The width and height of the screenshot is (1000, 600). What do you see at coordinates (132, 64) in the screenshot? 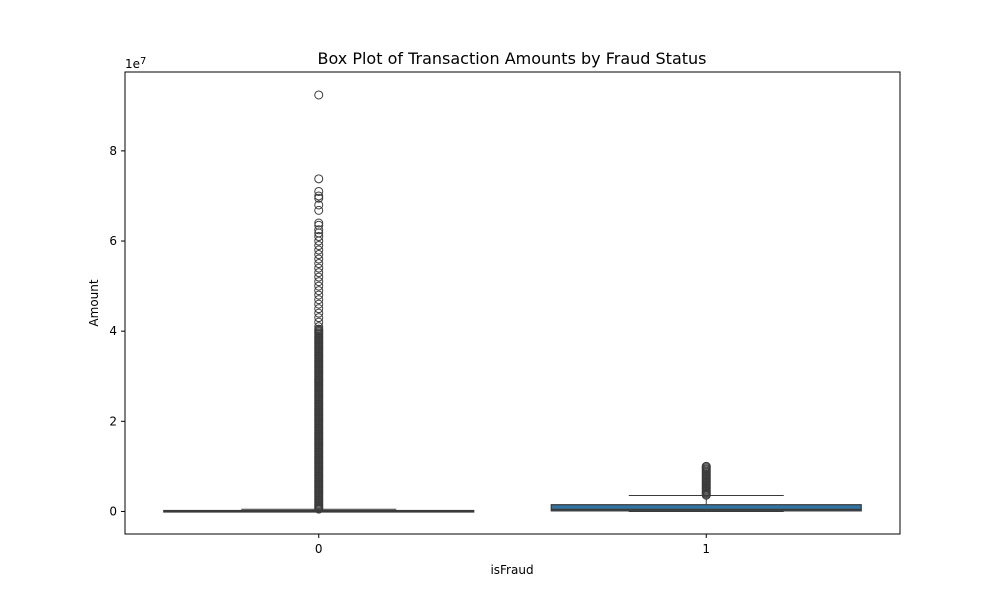
I see `offset-base: 1e` at bounding box center [132, 64].